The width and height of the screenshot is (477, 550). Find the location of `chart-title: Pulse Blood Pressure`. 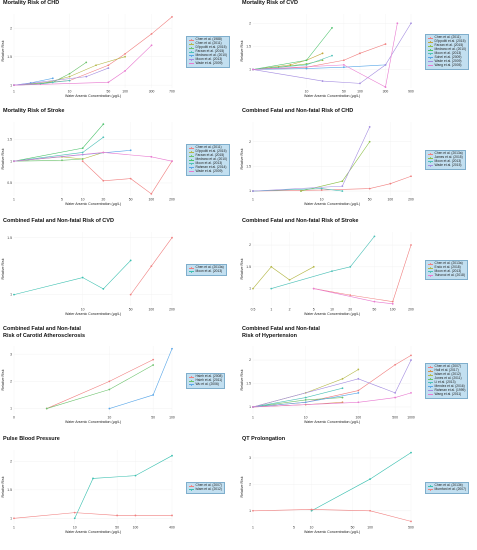

chart-title: Pulse Blood Pressure is located at coordinates (31, 439).